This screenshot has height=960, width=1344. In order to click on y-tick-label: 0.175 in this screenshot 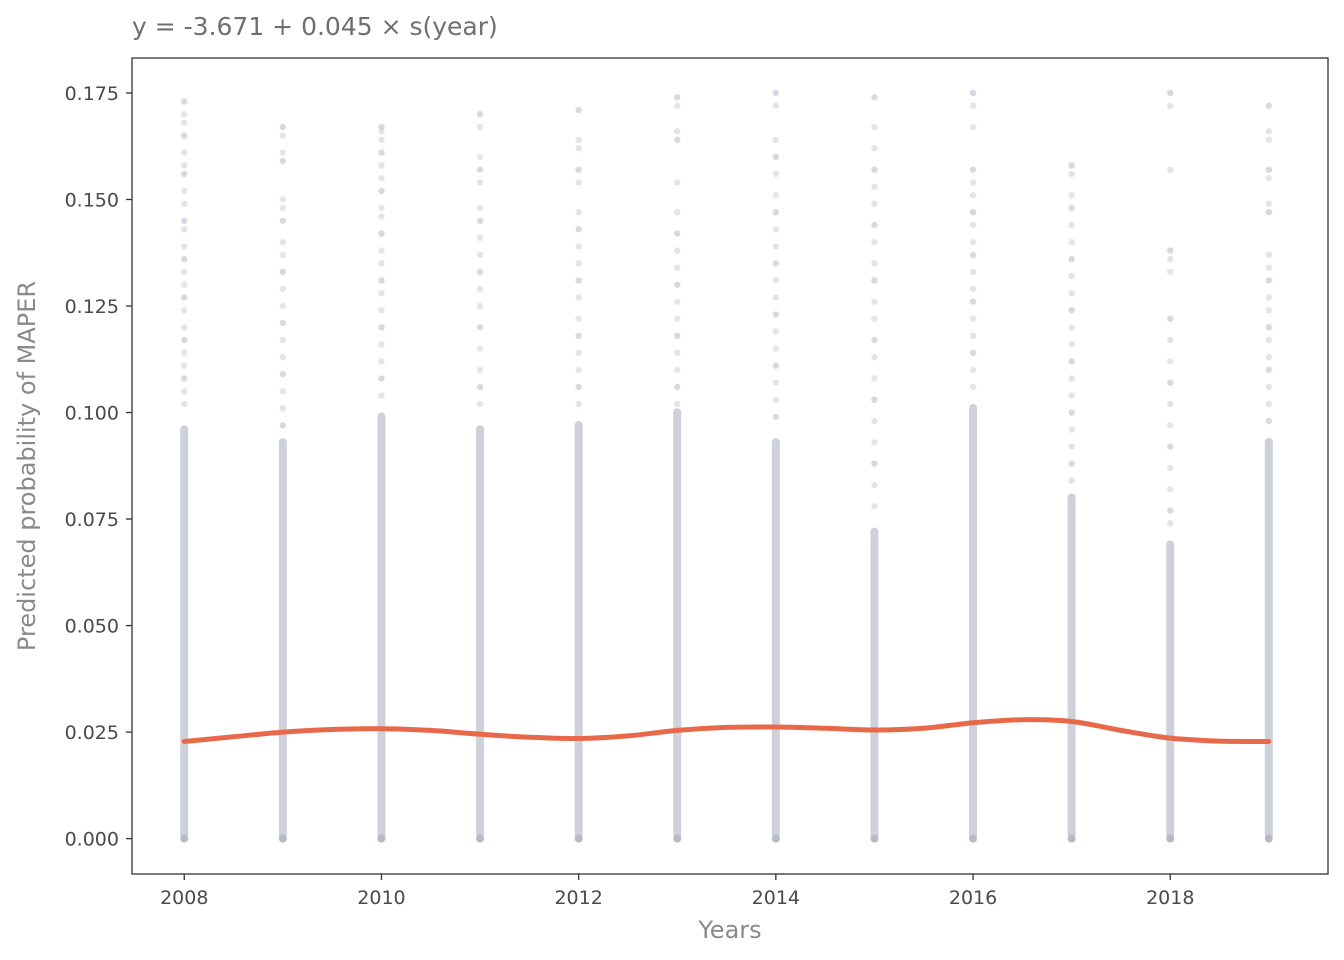, I will do `click(92, 94)`.